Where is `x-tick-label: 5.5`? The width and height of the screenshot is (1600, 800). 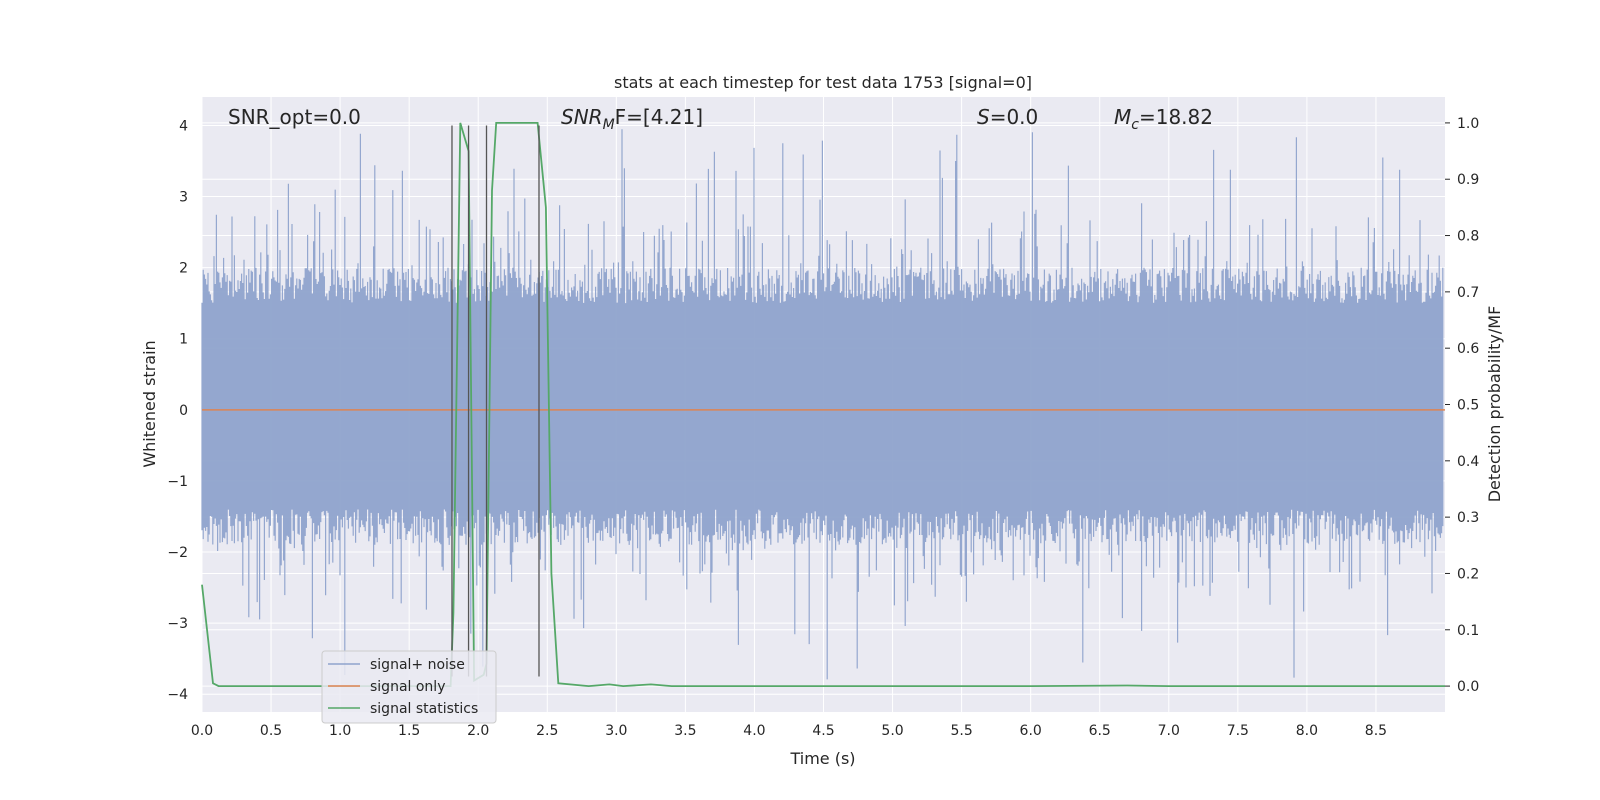
x-tick-label: 5.5 is located at coordinates (961, 731).